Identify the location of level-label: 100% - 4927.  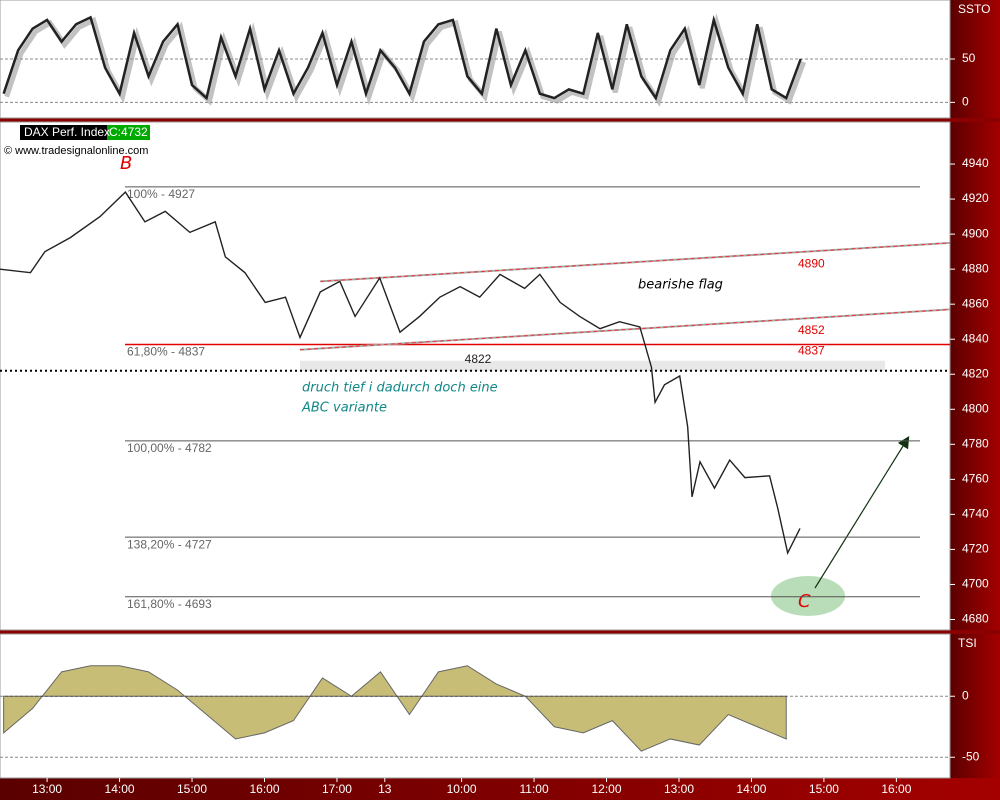
(161, 194).